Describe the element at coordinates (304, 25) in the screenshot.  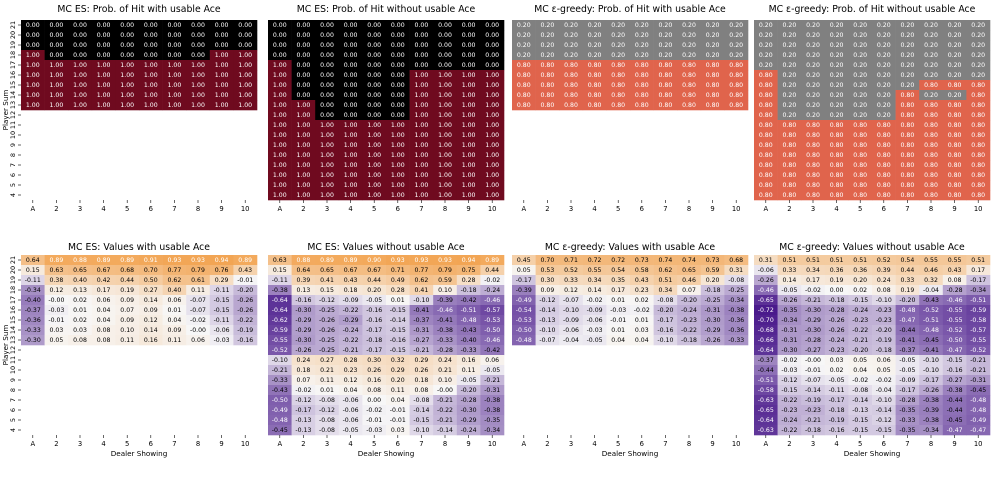
I see `cell-value-label: 0.00` at that location.